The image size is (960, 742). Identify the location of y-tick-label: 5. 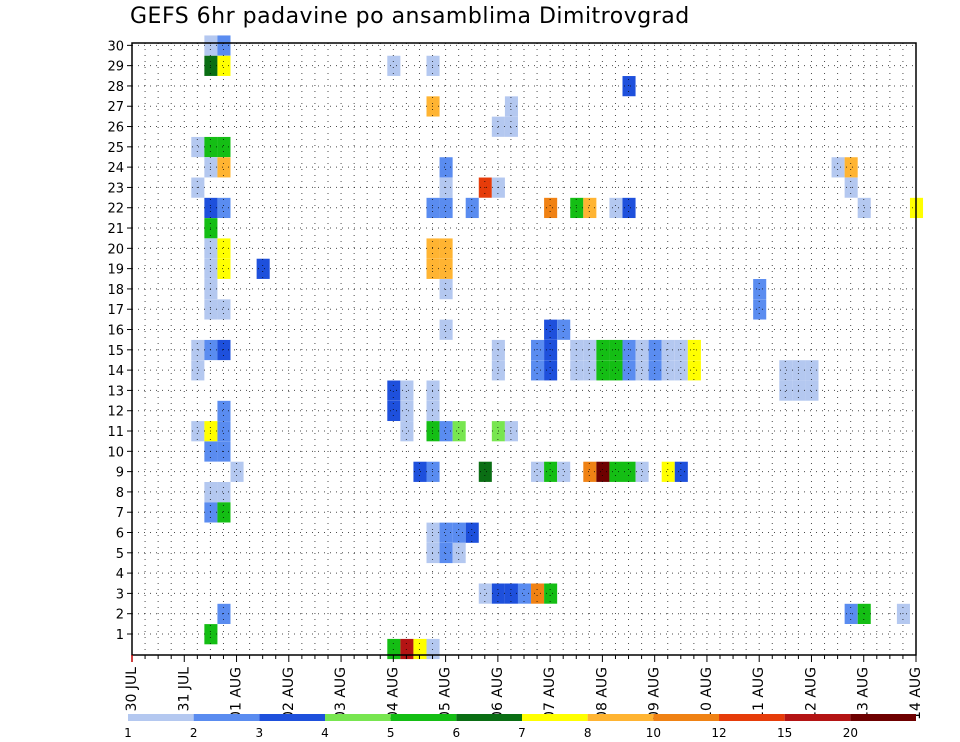
(120, 554).